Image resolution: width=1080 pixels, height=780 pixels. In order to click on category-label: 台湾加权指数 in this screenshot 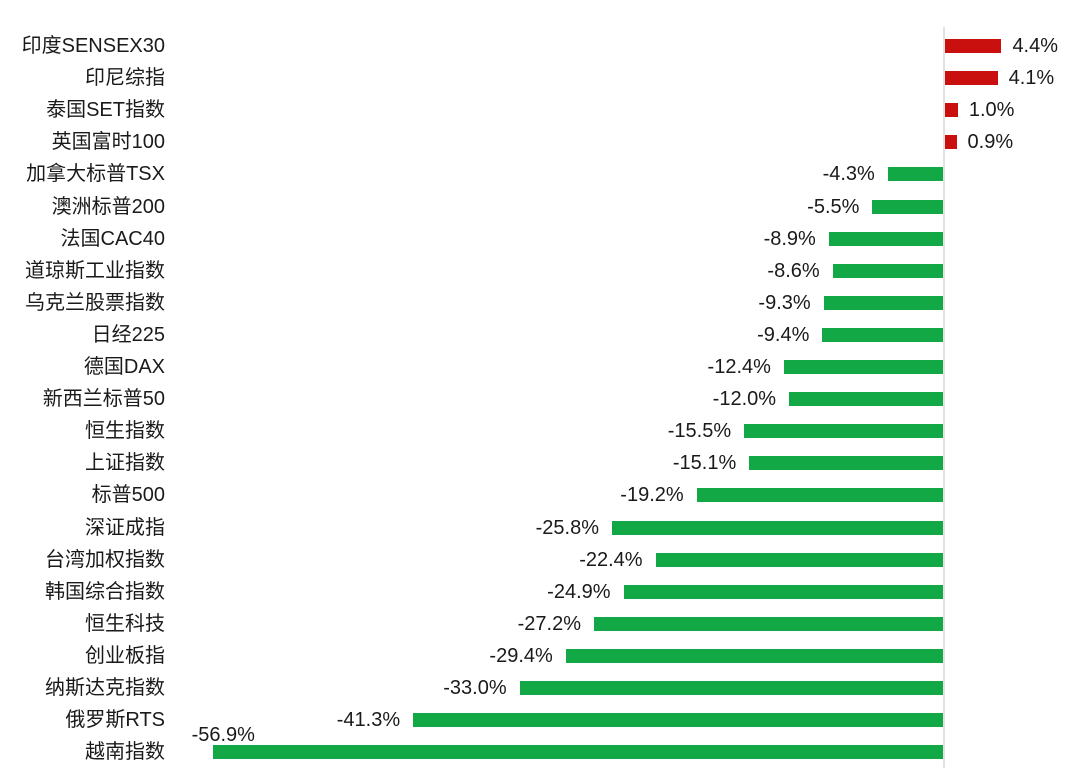, I will do `click(105, 559)`.